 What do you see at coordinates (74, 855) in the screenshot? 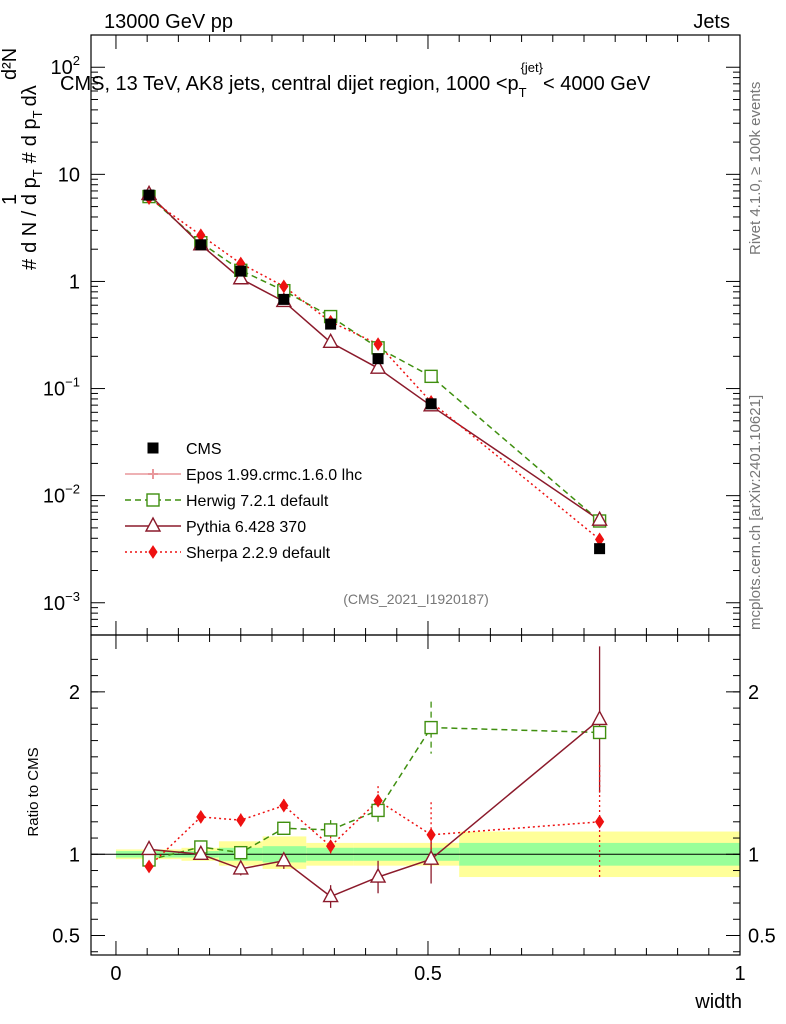
I see `ratio-ytick-label: 1` at bounding box center [74, 855].